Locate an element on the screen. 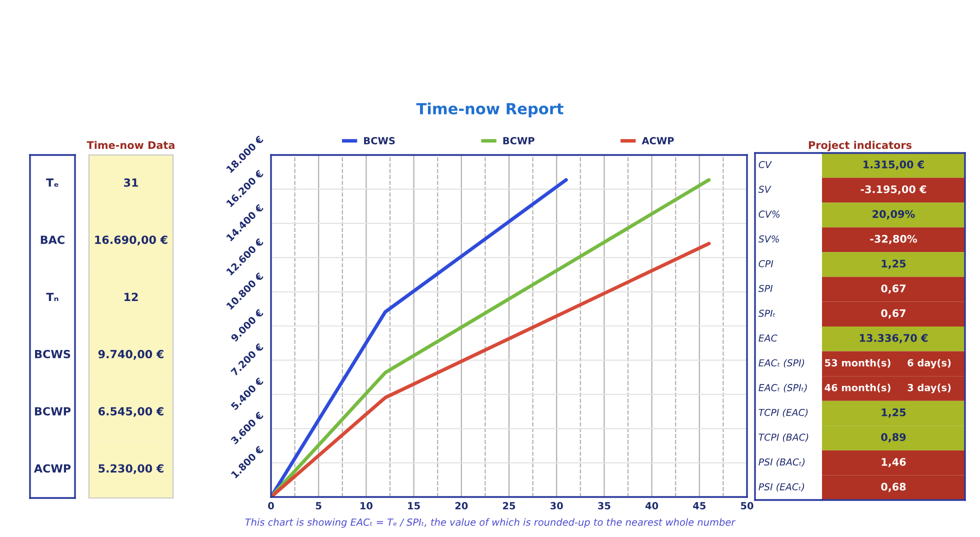 The image size is (980, 537). x-tick-label: 50 is located at coordinates (747, 506).